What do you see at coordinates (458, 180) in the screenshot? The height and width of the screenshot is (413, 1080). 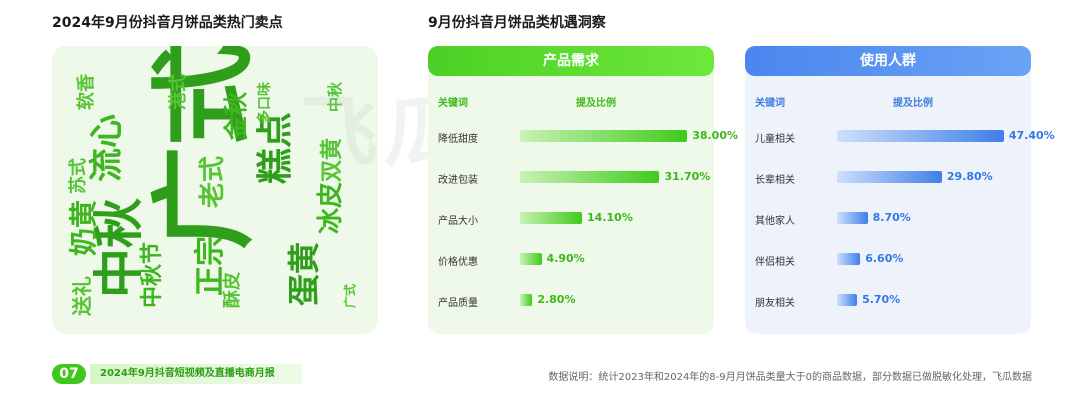 I see `bar-category-label: 改进包装` at bounding box center [458, 180].